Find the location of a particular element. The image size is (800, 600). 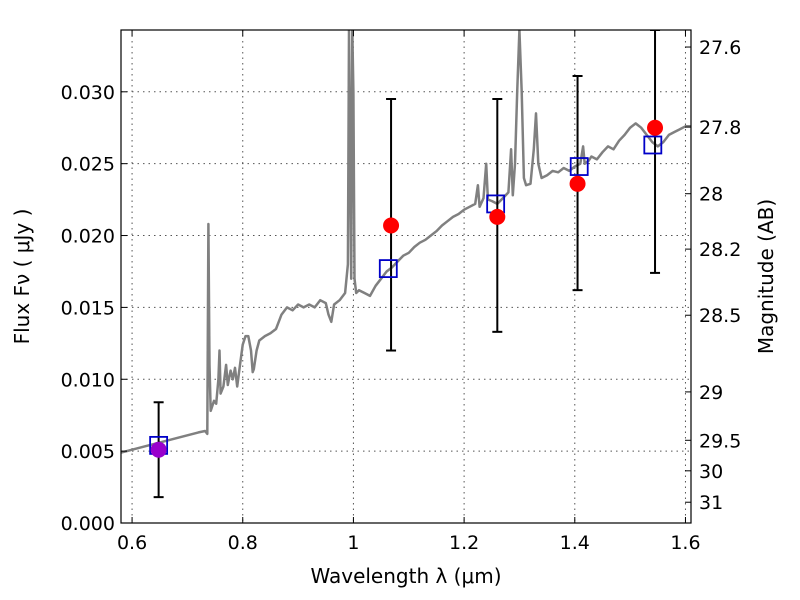

y2-tick-label: 28.2 is located at coordinates (720, 250).